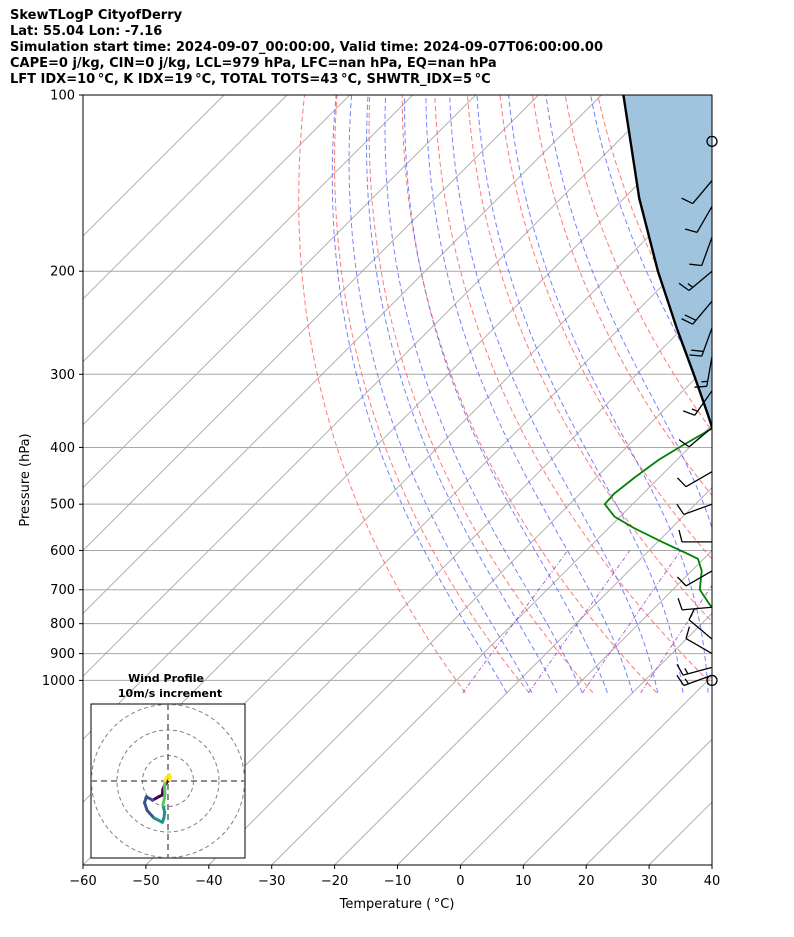 The width and height of the screenshot is (794, 937). What do you see at coordinates (62, 272) in the screenshot?
I see `y-tick-label-200: 200` at bounding box center [62, 272].